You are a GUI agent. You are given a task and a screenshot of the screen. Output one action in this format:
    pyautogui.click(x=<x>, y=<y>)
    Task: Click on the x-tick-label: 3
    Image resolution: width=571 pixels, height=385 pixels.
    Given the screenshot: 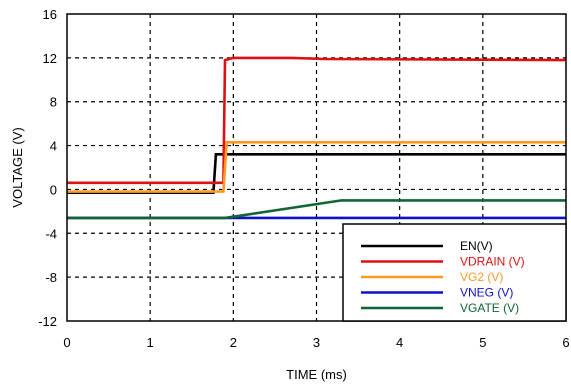 What is the action you would take?
    pyautogui.click(x=316, y=342)
    